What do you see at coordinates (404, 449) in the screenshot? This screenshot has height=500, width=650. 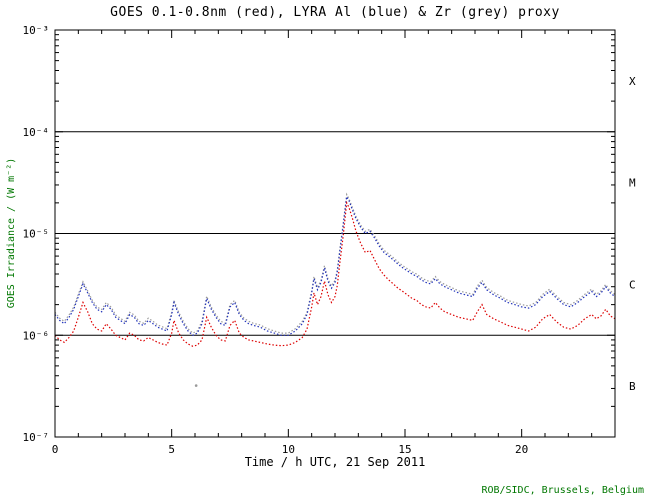 I see `x-tick-label: 15` at bounding box center [404, 449].